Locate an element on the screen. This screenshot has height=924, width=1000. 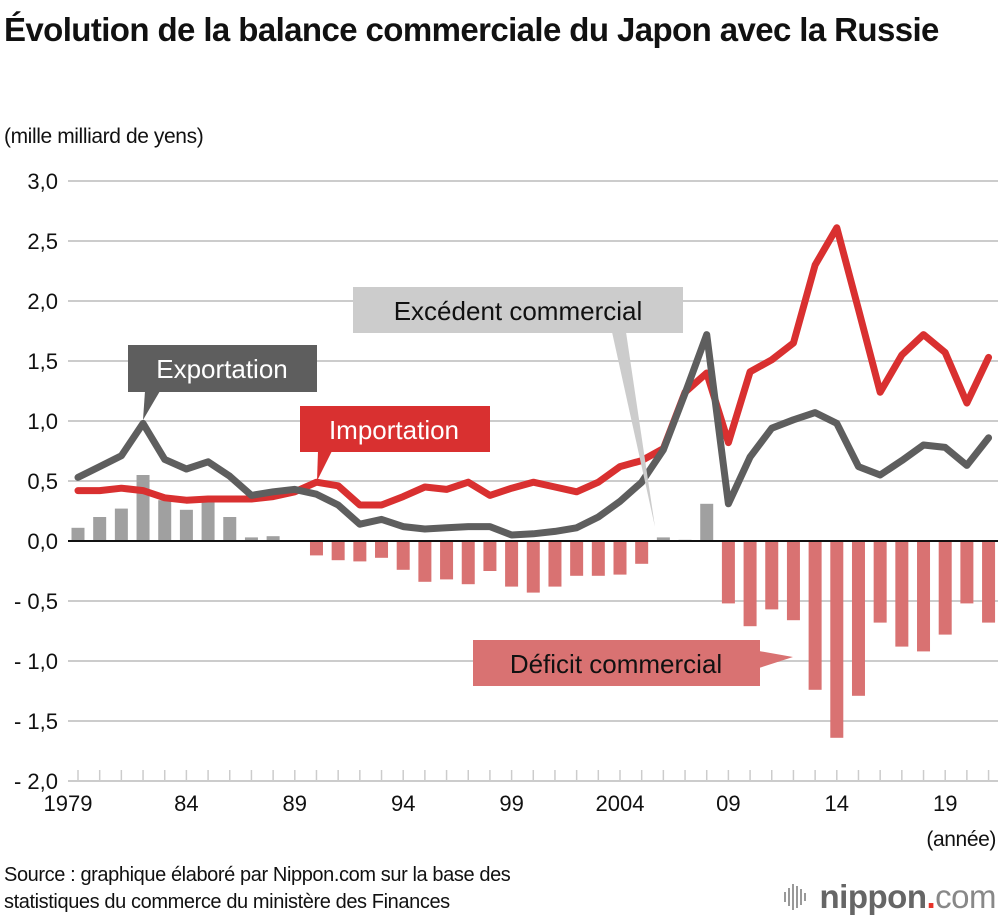
y-tick-label: 0,0 is located at coordinates (42, 541).